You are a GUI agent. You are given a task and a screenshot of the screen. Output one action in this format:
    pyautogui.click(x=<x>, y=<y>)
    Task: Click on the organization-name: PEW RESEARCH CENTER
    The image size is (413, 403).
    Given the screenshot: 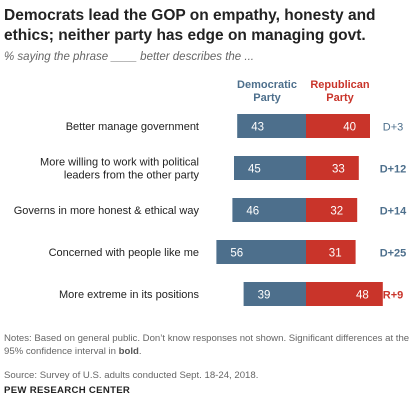 What is the action you would take?
    pyautogui.click(x=67, y=390)
    